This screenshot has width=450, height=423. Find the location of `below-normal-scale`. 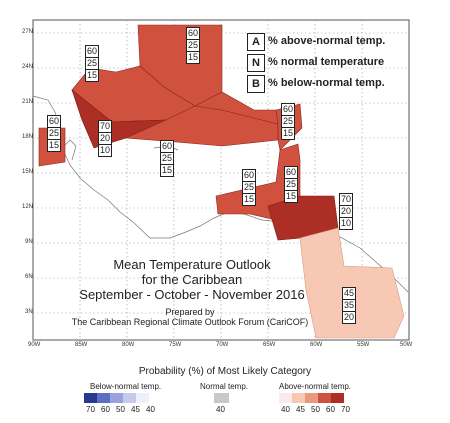

below-normal-scale is located at coordinates (116, 398).